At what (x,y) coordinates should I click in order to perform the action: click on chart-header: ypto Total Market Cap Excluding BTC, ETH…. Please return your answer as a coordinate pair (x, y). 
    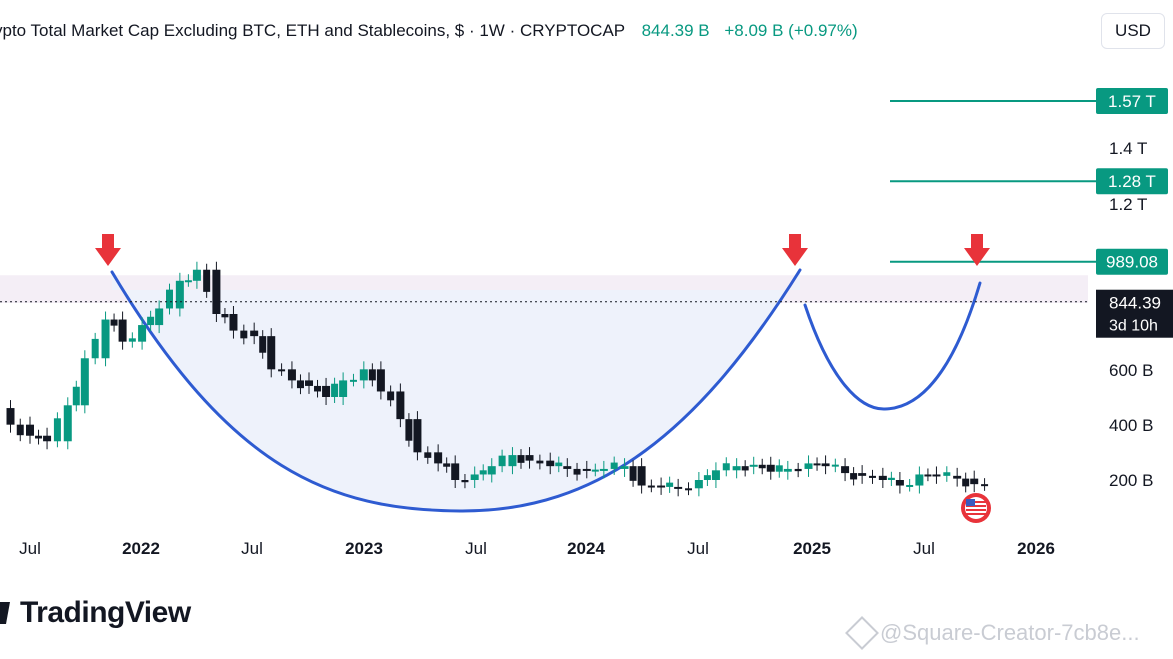
    Looking at the image, I should click on (545, 31).